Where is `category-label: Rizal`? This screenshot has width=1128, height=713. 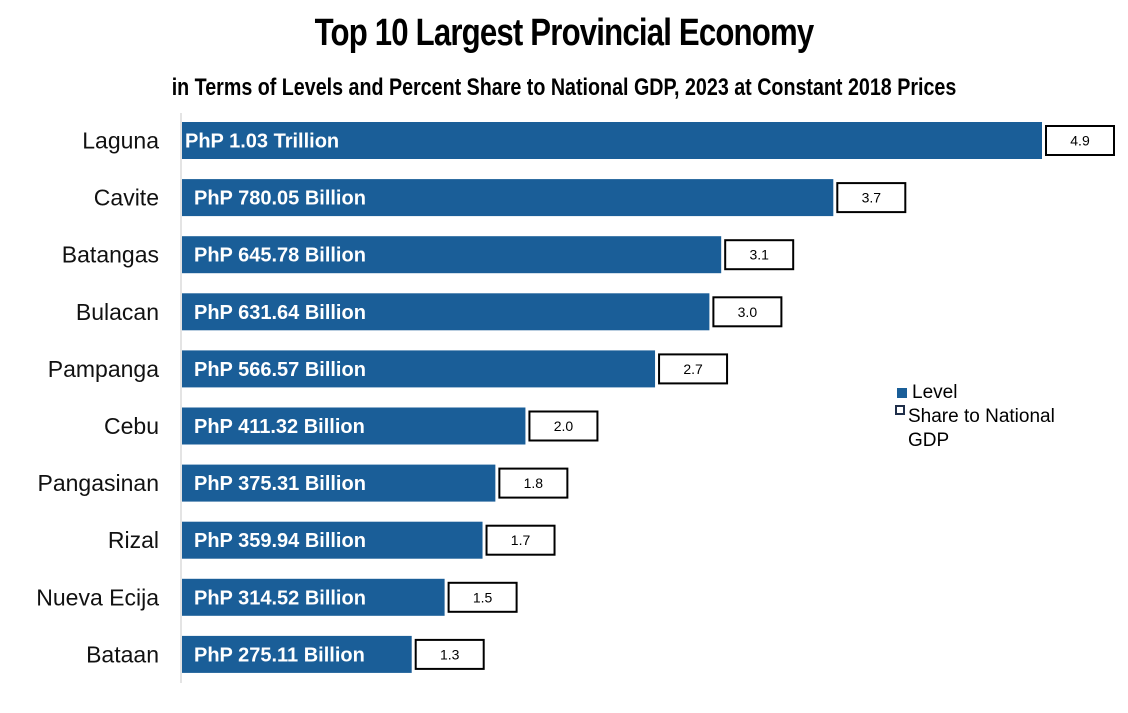
category-label: Rizal is located at coordinates (133, 540).